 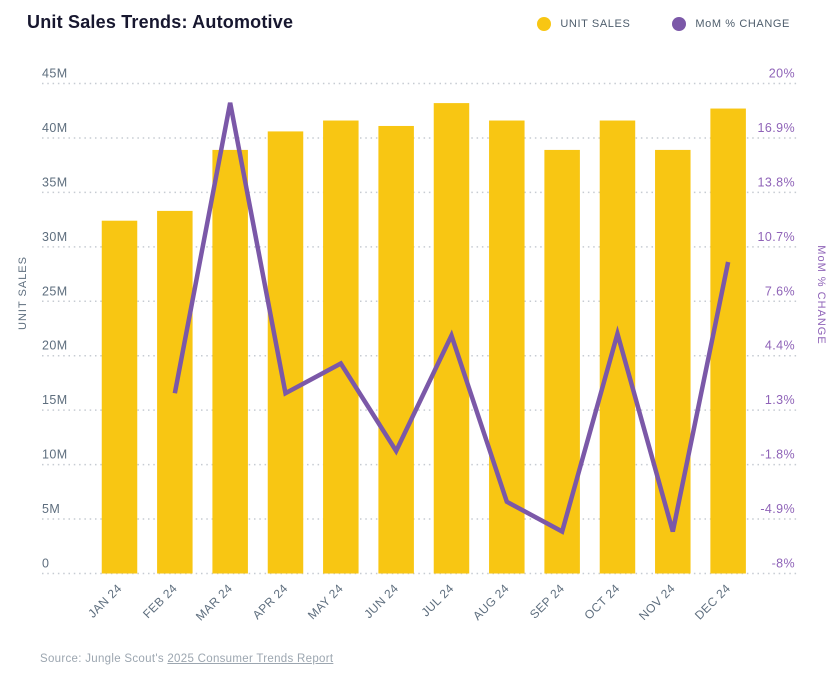 What do you see at coordinates (325, 601) in the screenshot?
I see `x-axis-label: MAY 24` at bounding box center [325, 601].